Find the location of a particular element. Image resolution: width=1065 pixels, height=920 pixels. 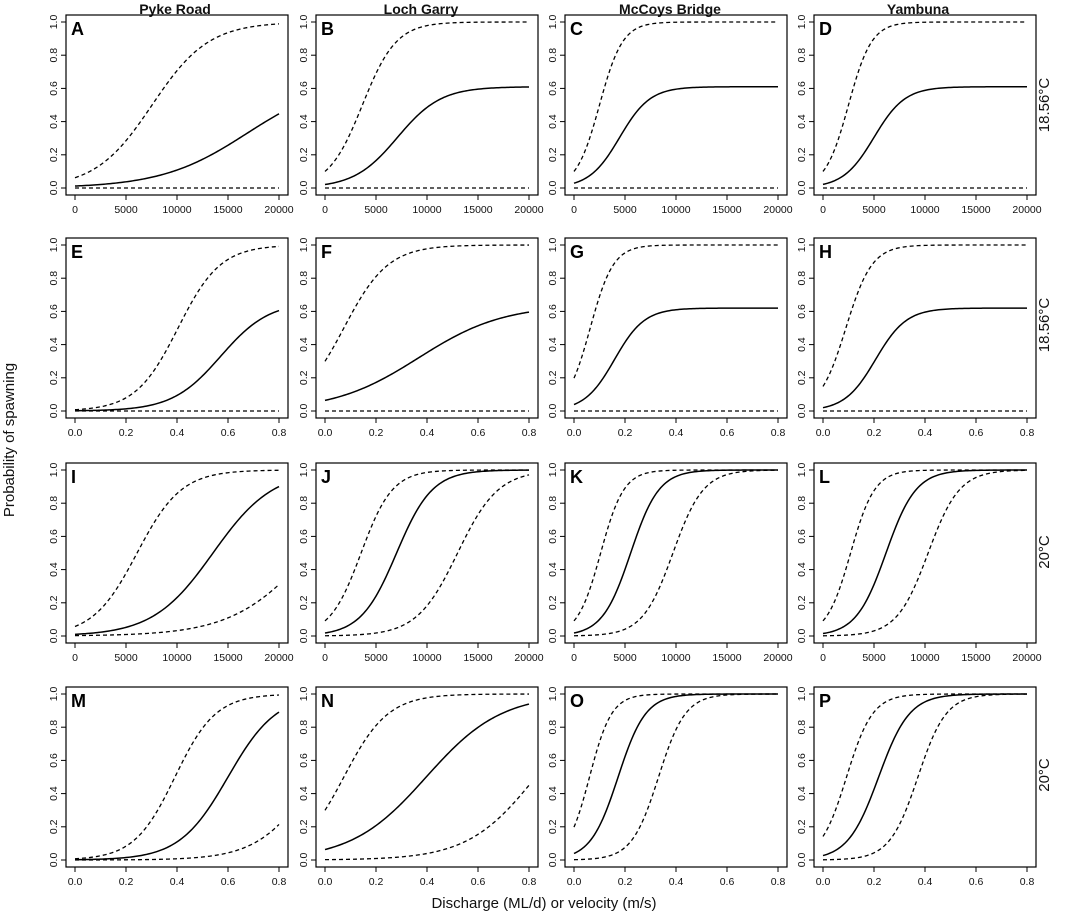

panel-n: 0.0 0.2 0.4 0.6 0.8 1.0 0.0 0.2 0.4 0.6 0.8 N is located at coordinates (418, 787).